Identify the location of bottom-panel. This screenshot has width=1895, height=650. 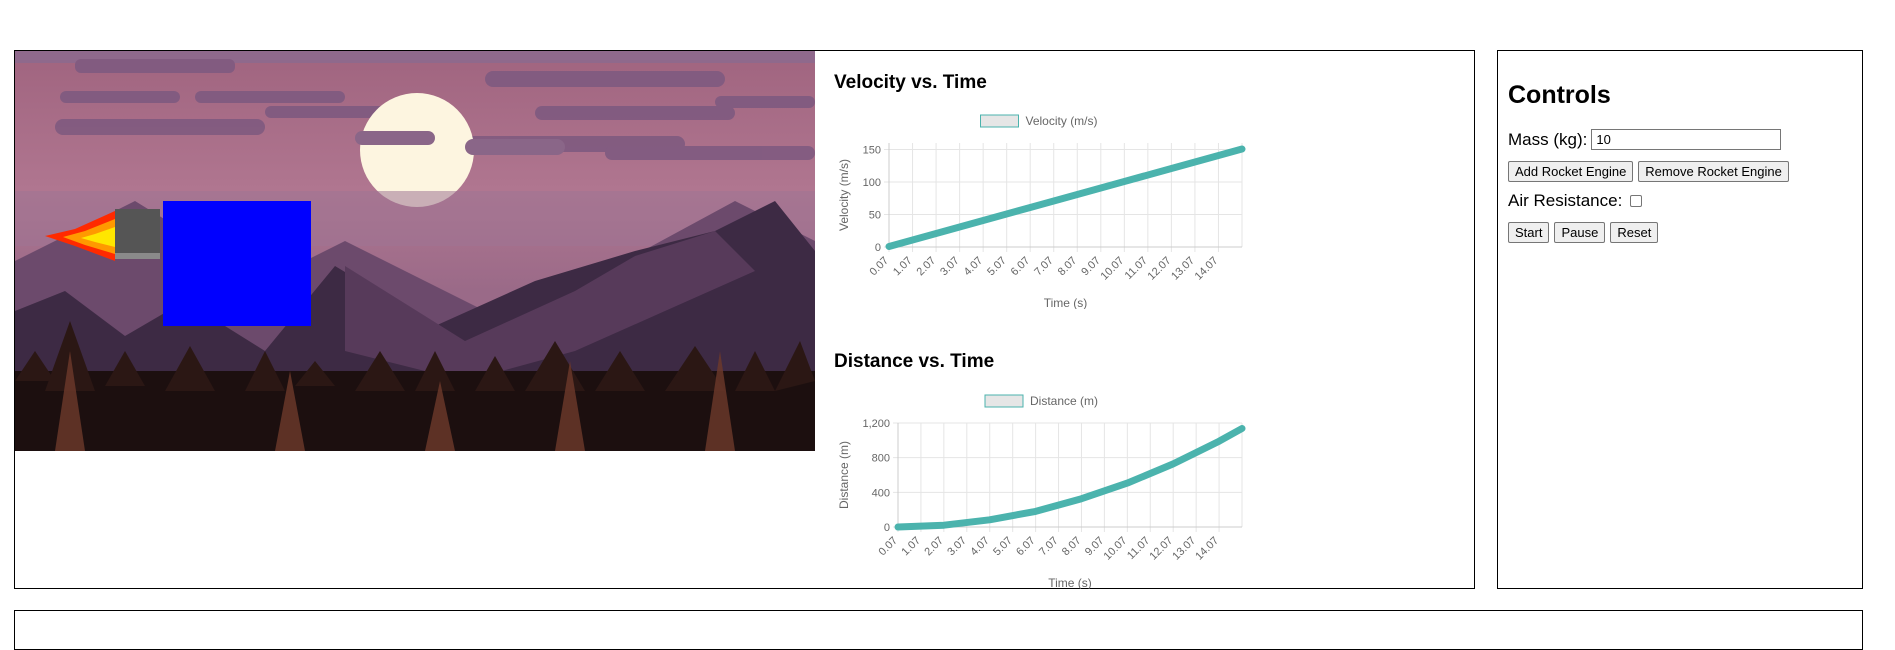
(938, 630).